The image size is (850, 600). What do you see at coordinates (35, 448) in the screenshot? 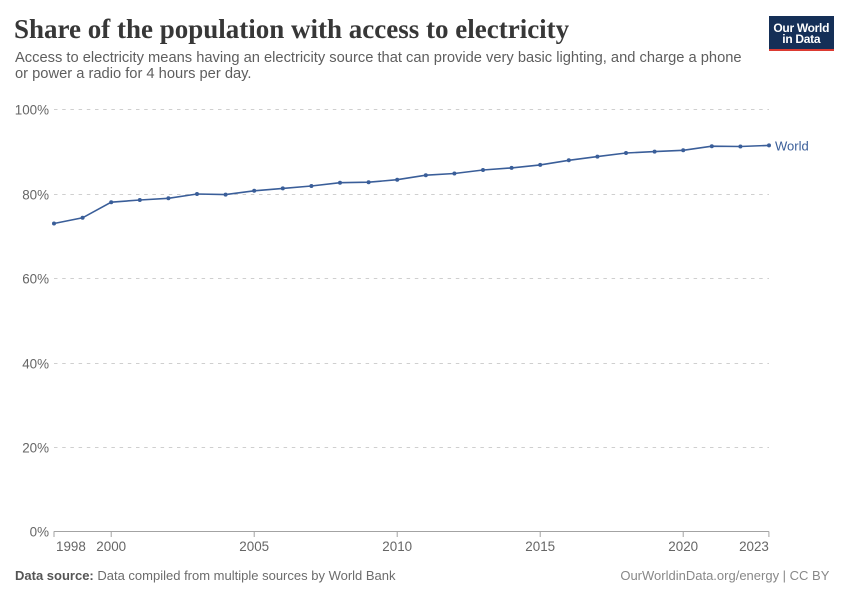
I see `svg-text: 20%` at bounding box center [35, 448].